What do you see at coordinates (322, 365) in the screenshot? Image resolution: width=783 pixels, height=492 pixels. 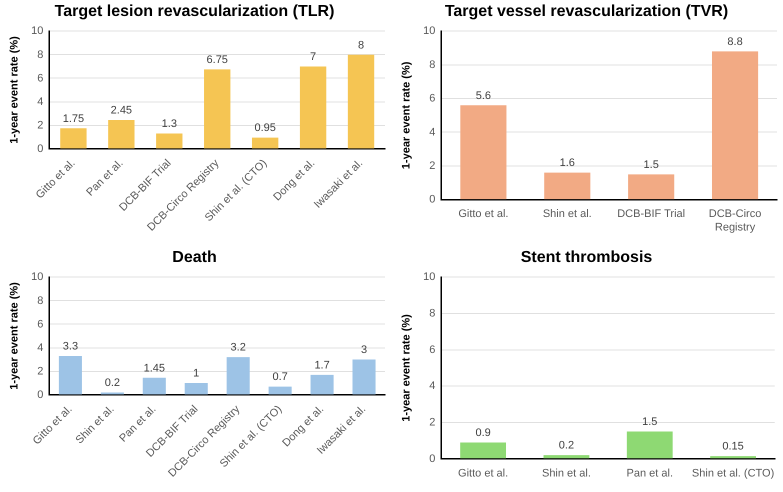 I see `data-label: 1.7` at bounding box center [322, 365].